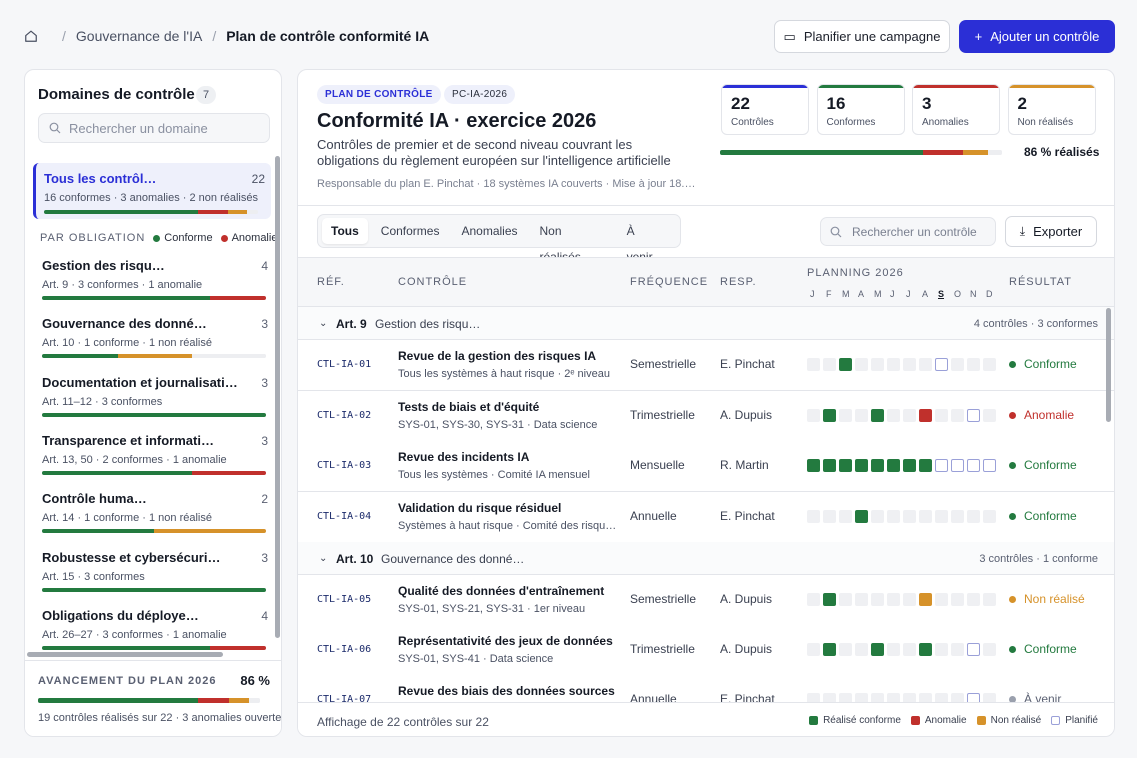 The image size is (1137, 758). What do you see at coordinates (125, 654) in the screenshot?
I see `sidebar-horizontal-scrollbar` at bounding box center [125, 654].